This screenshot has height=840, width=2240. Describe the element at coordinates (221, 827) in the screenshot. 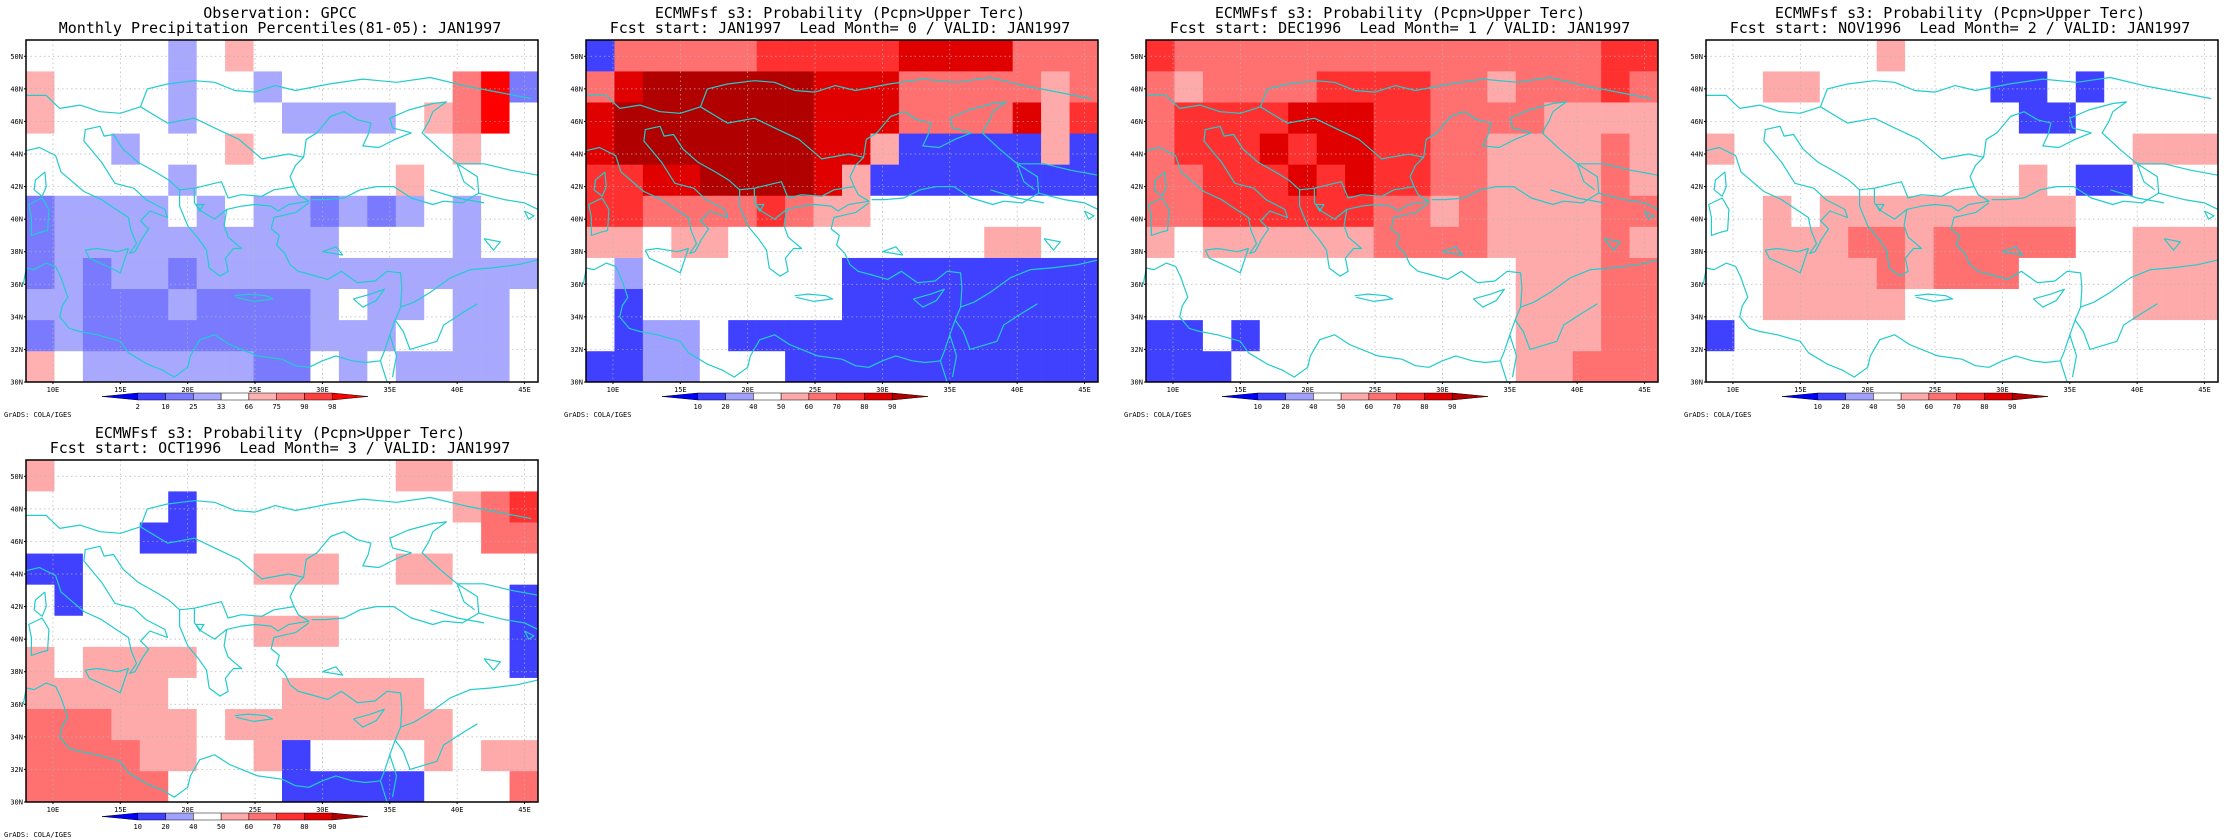

I see `colorbar-tick-label: 50` at that location.